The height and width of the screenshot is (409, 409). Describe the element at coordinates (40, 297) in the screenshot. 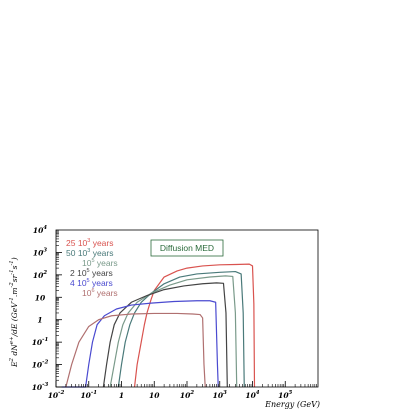

I see `y-tick-label: 10` at that location.